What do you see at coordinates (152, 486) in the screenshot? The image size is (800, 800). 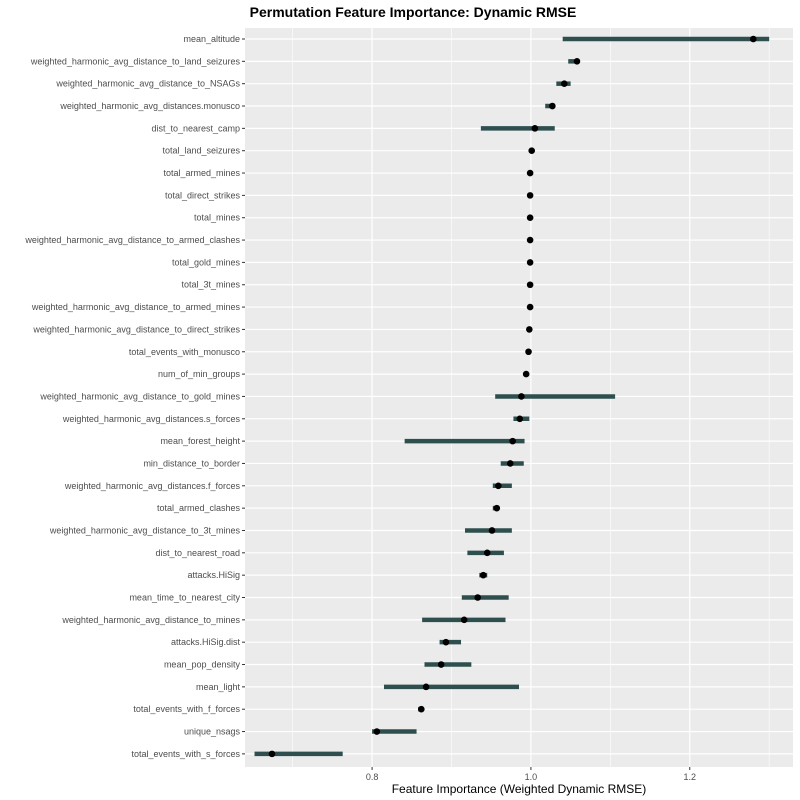 I see `y-tick-label: weighted_harmonic_avg_distances.f_forces` at bounding box center [152, 486].